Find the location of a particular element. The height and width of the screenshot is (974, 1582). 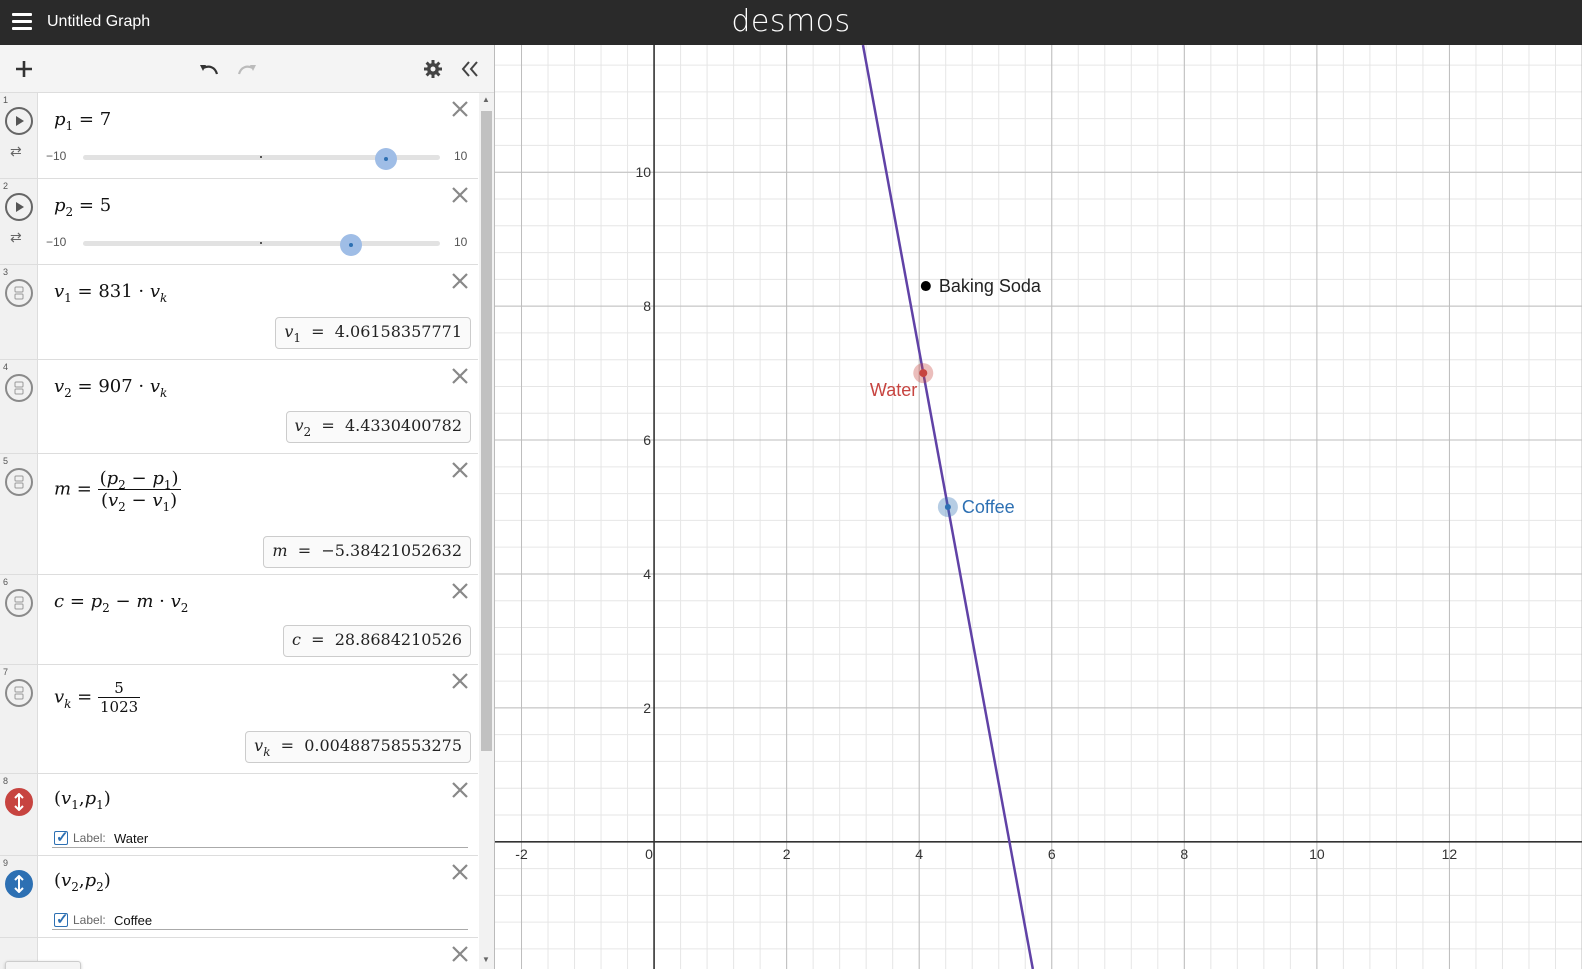

expression-row: 3 v1 = 831 · vk v1 = 4.06158357771 is located at coordinates (239, 312).